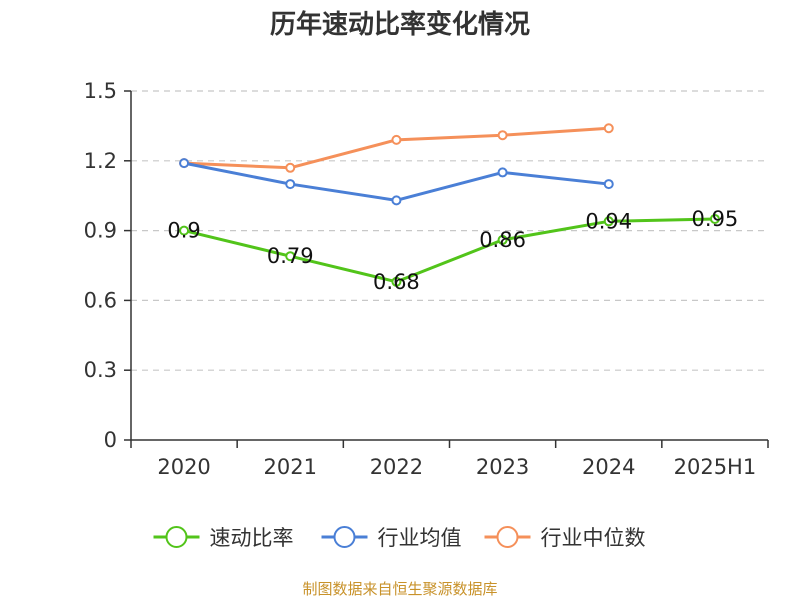  I want to click on x-tick-label: 2021, so click(290, 467).